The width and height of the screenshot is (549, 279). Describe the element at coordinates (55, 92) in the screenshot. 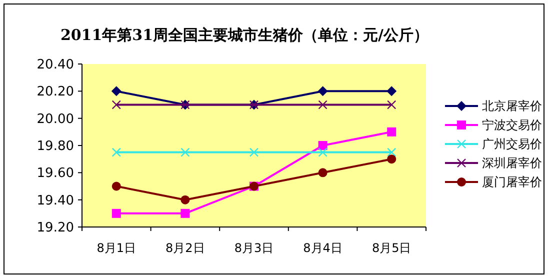

I see `y-tick-label: 20.20` at that location.